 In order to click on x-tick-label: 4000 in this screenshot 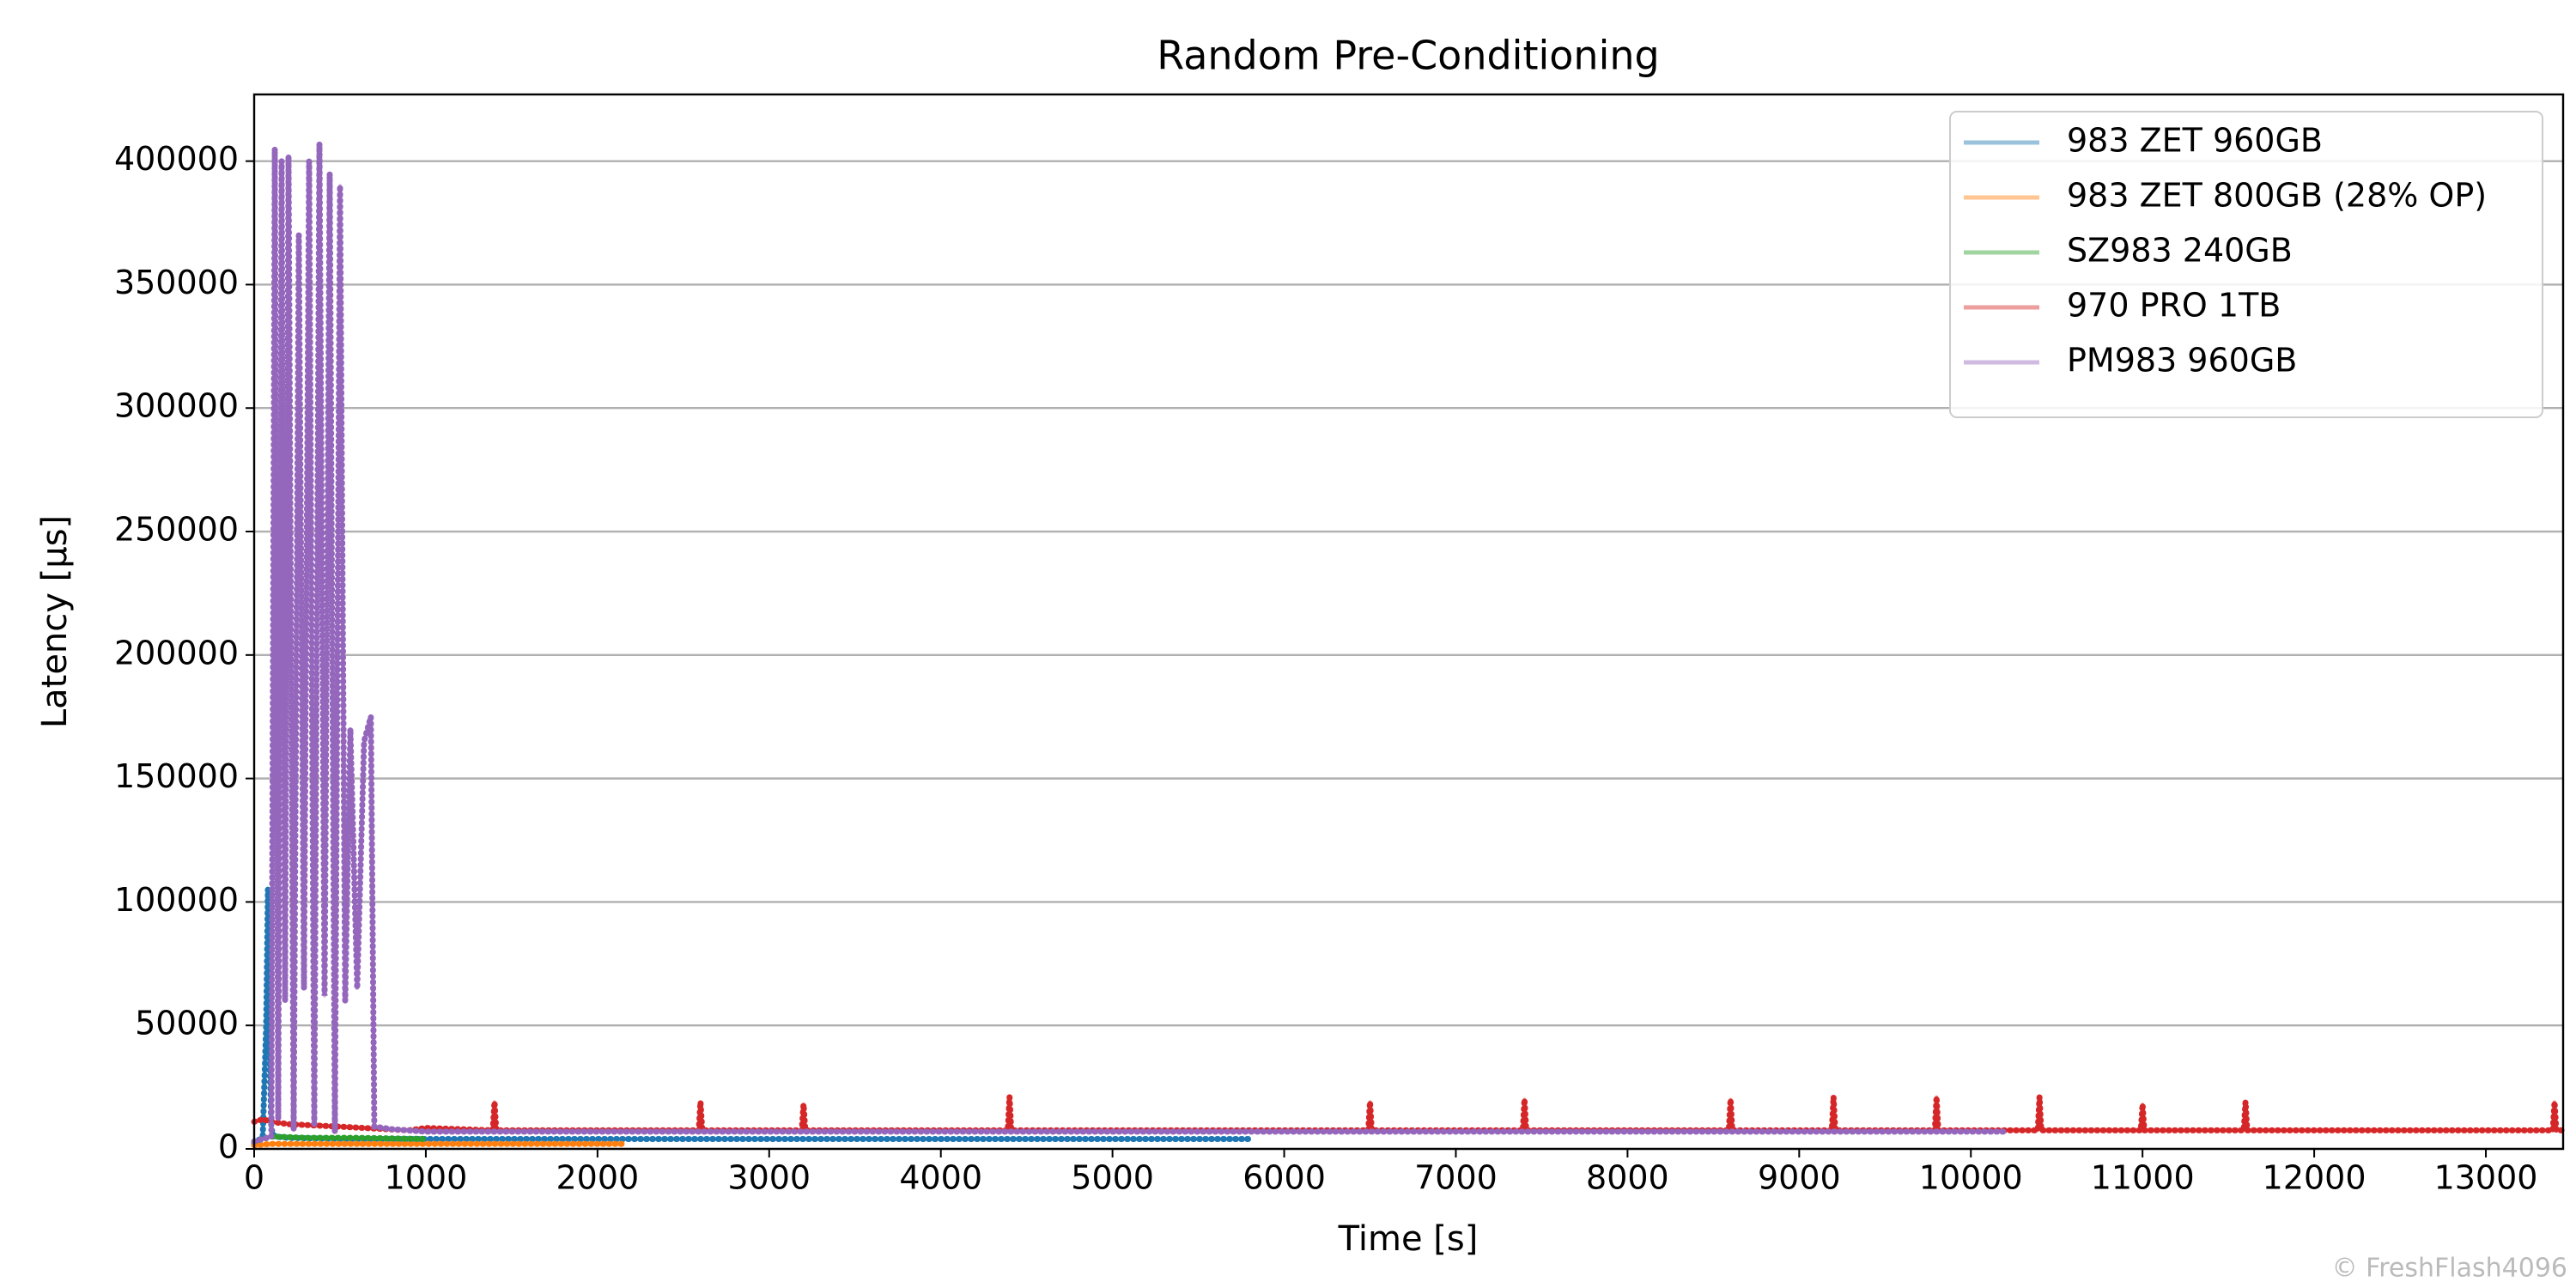, I will do `click(940, 1178)`.